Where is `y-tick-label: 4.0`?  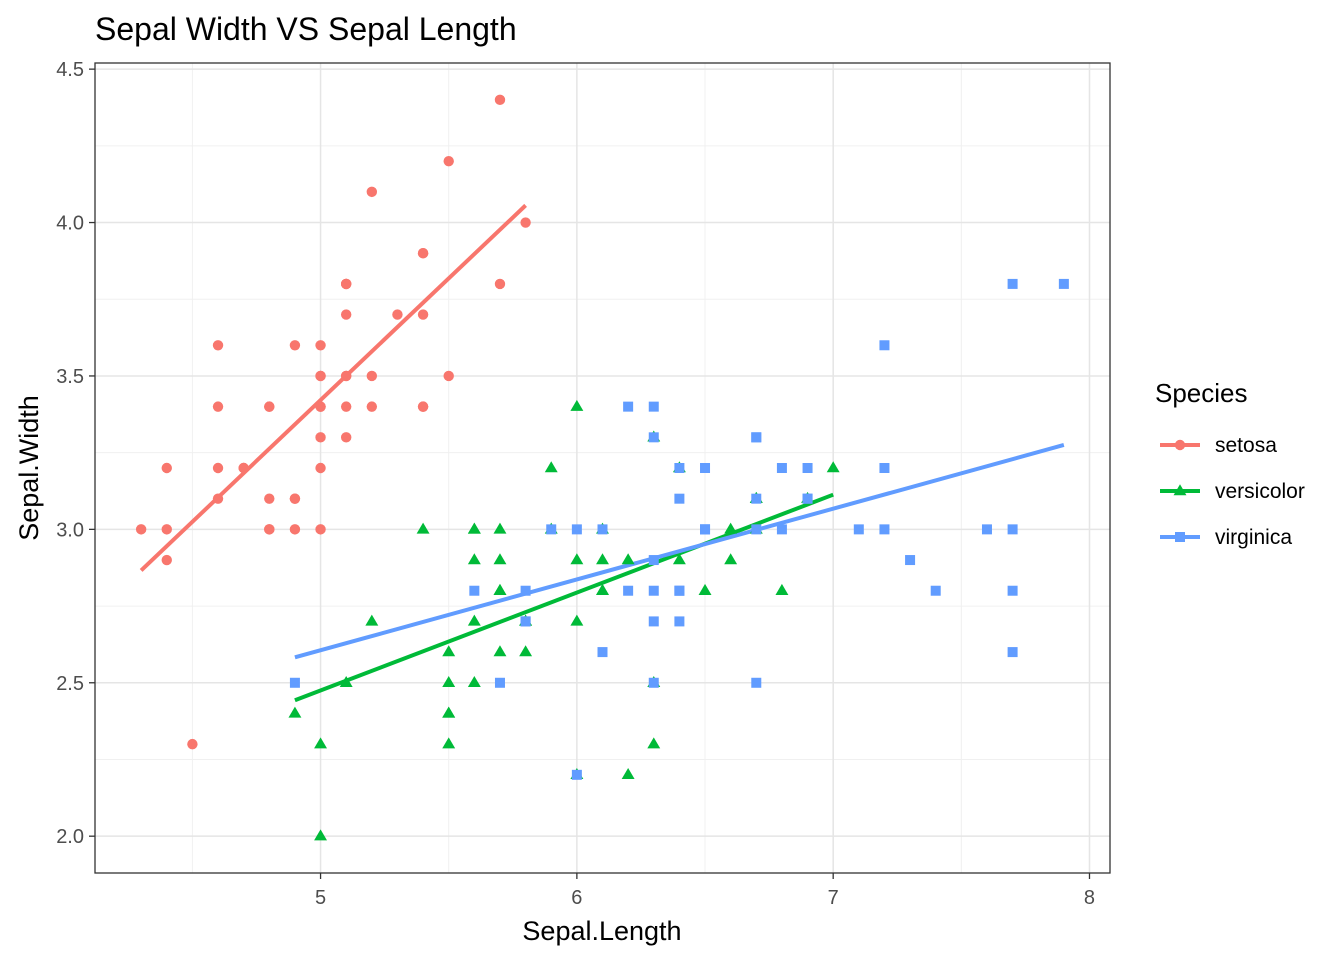
y-tick-label: 4.0 is located at coordinates (70, 224).